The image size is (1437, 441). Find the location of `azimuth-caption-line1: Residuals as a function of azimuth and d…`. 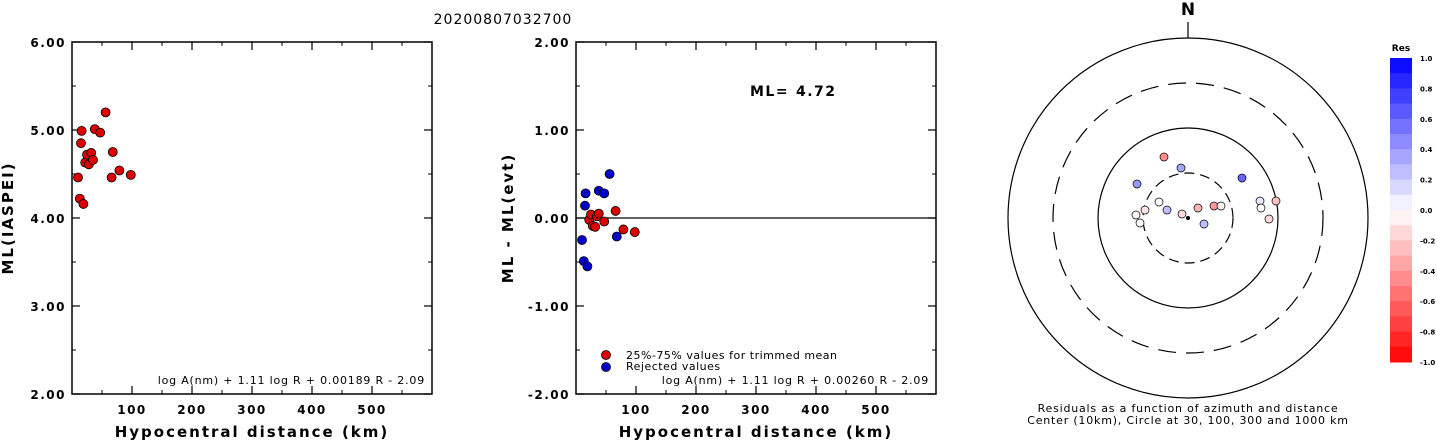

azimuth-caption-line1: Residuals as a function of azimuth and d… is located at coordinates (1188, 408).